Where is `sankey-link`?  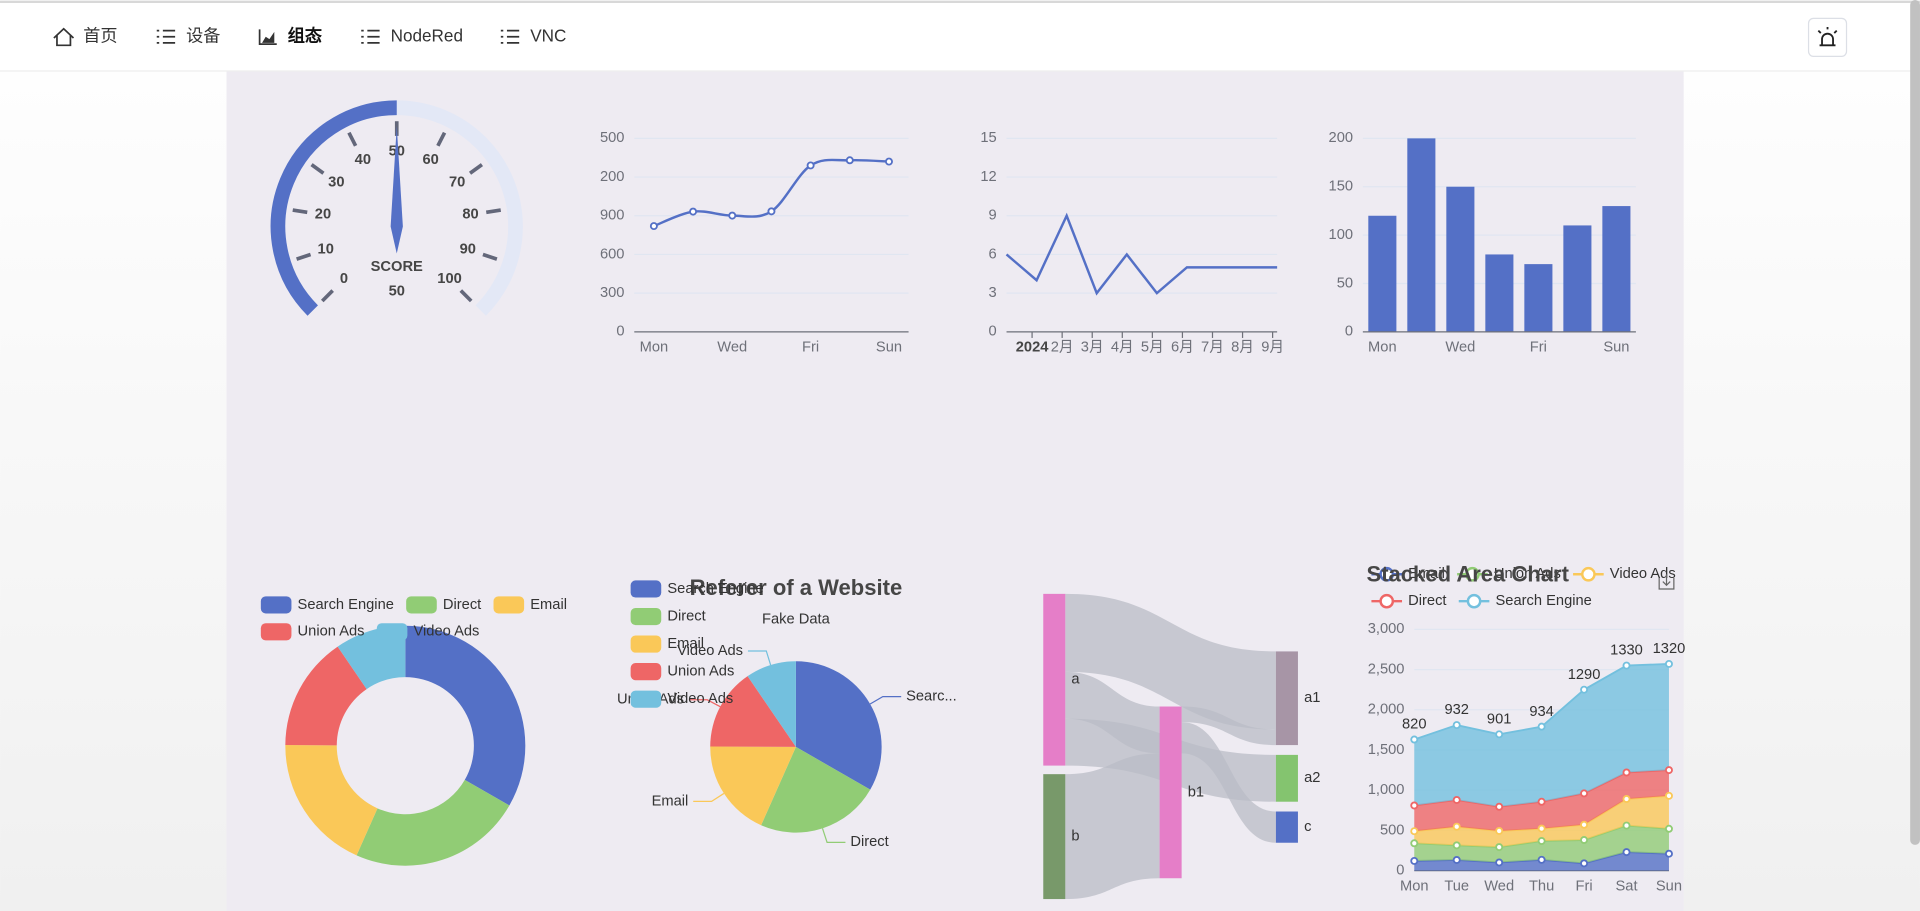
sankey-link is located at coordinates (1112, 826).